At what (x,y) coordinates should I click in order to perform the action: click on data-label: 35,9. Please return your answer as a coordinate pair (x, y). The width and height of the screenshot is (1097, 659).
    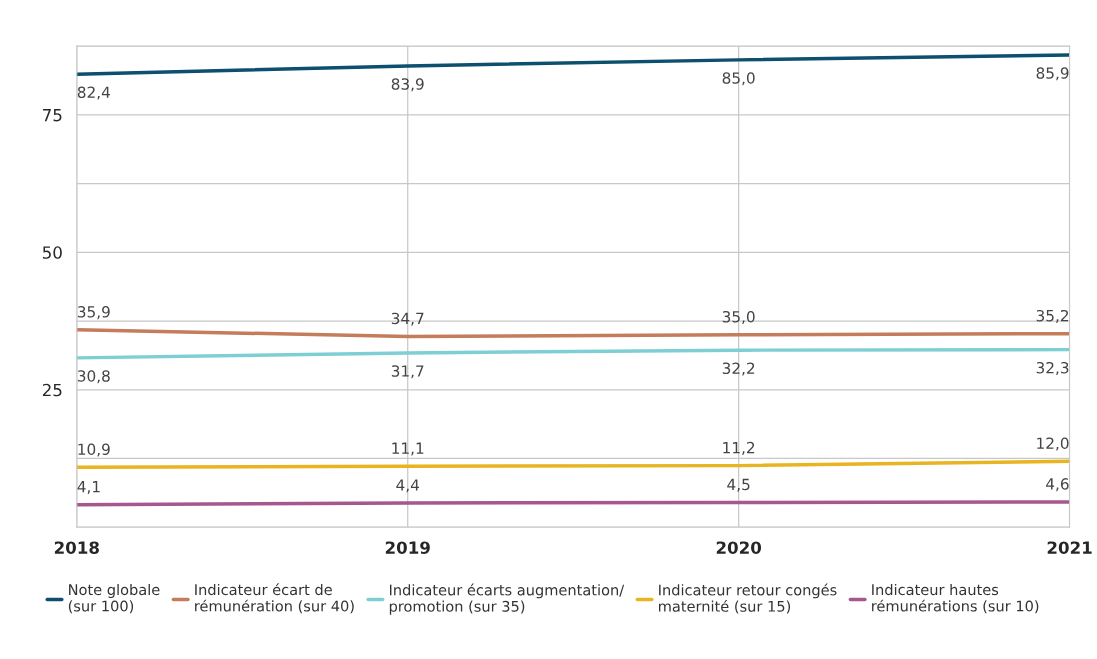
    Looking at the image, I should click on (93, 313).